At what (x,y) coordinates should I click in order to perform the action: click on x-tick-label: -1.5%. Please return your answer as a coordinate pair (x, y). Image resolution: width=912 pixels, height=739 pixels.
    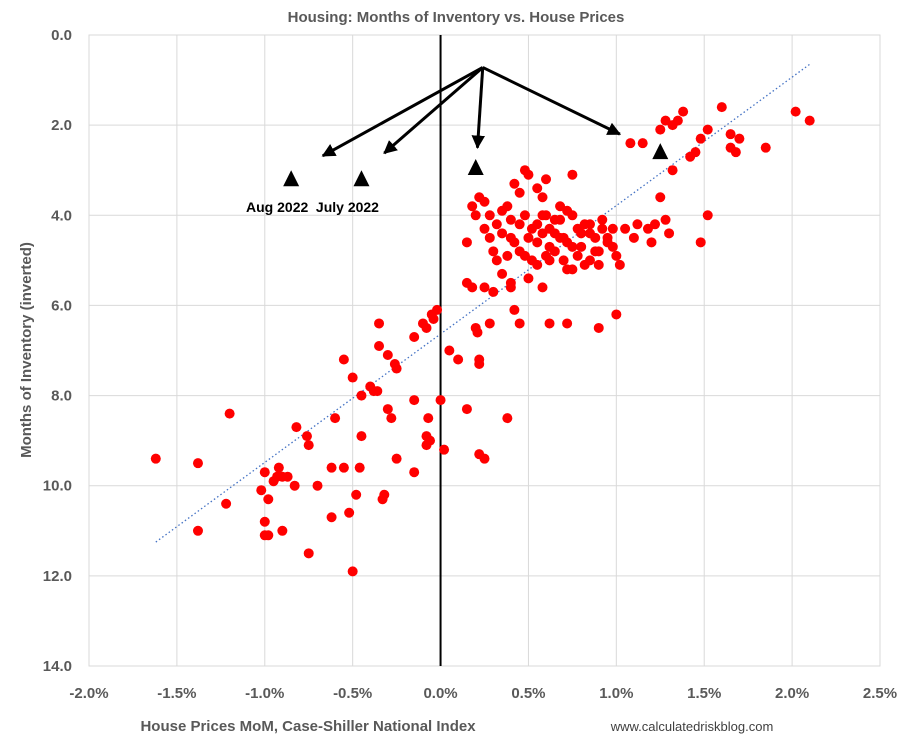
    Looking at the image, I should click on (176, 693).